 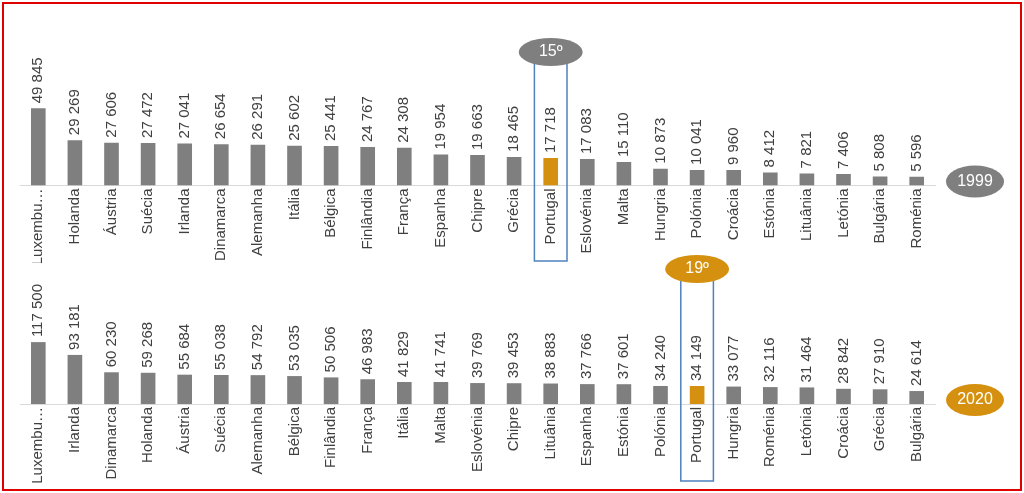 I want to click on x-tick-label: Holanda, so click(x=147, y=434).